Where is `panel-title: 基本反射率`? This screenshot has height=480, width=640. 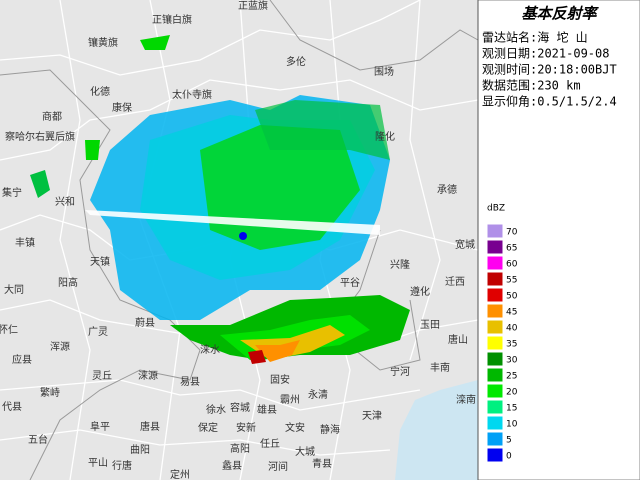
panel-title: 基本反射率 is located at coordinates (560, 14).